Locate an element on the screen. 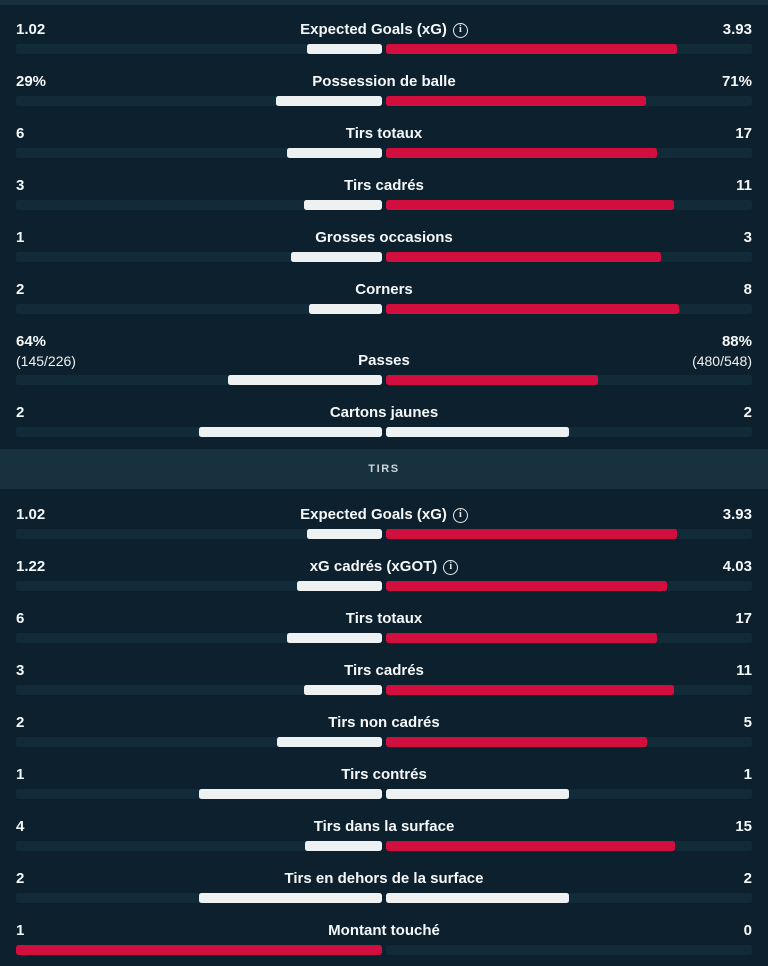 This screenshot has width=768, height=966. home-value: 1.02 is located at coordinates (154, 515).